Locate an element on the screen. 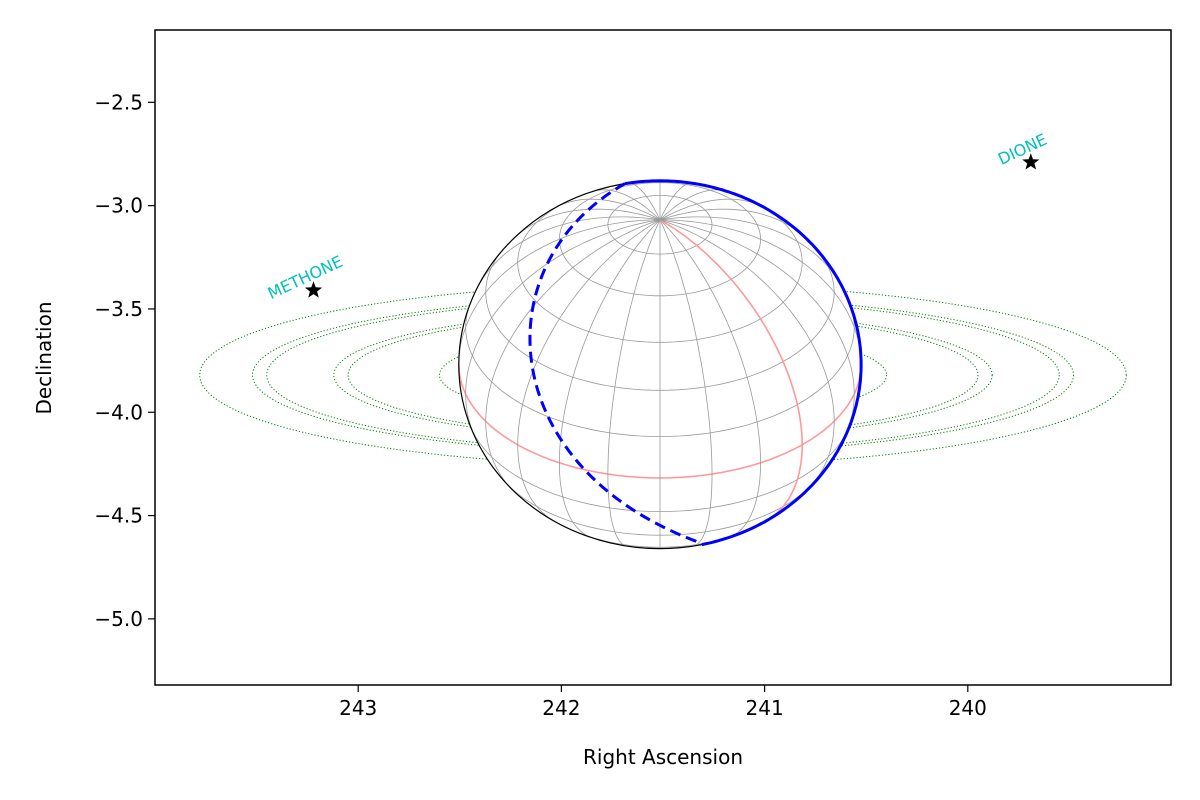 The image size is (1200, 800). planet-meridian--45 is located at coordinates (589, 370).